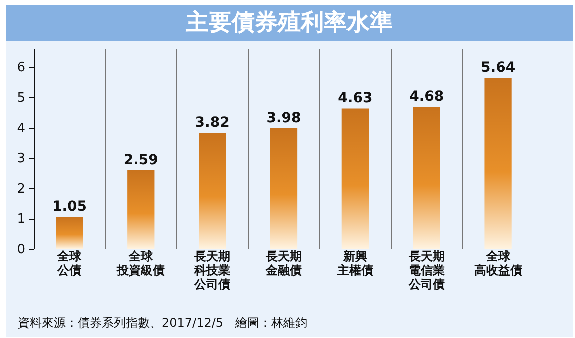 The height and width of the screenshot is (338, 575). I want to click on data-label: 1.05, so click(69, 207).